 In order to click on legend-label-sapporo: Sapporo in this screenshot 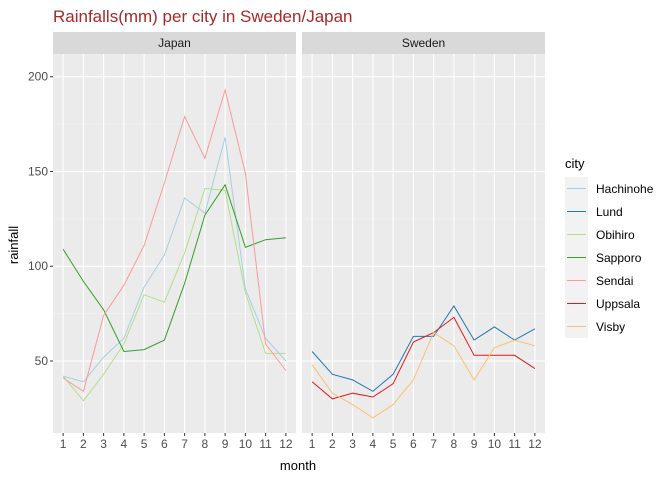, I will do `click(619, 258)`.